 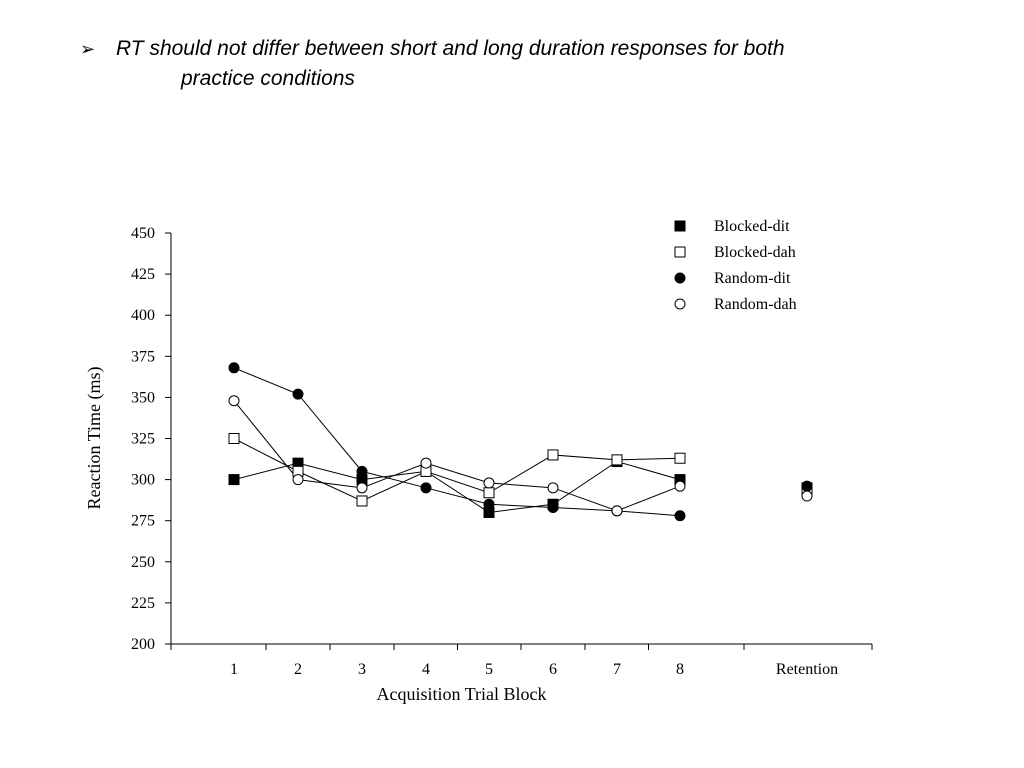 I want to click on y-tick-label: 225, so click(x=143, y=603).